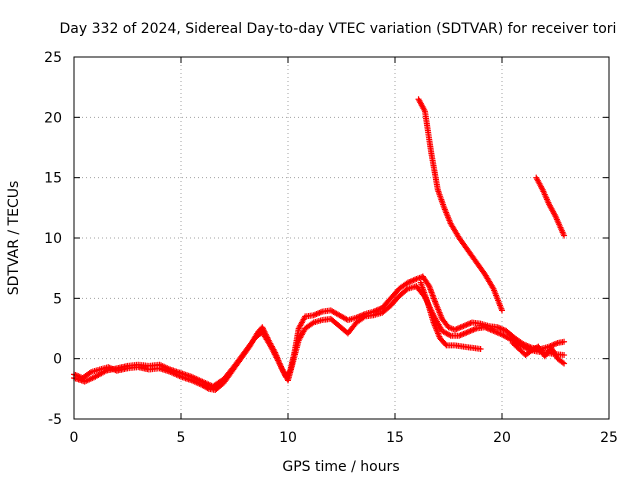 The width and height of the screenshot is (640, 480). I want to click on y-tick-label: 10, so click(53, 239).